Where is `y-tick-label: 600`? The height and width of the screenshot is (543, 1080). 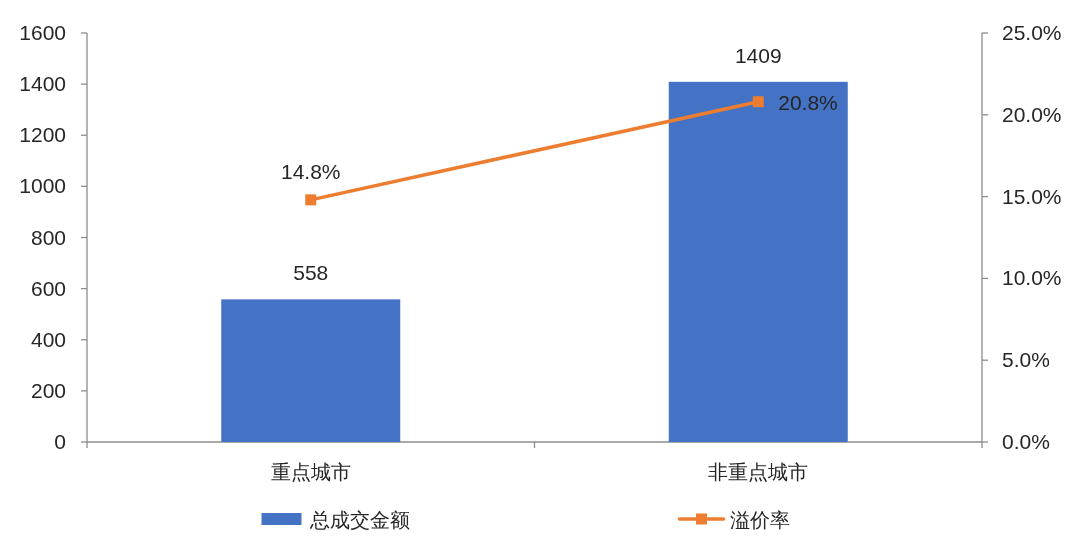
y-tick-label: 600 is located at coordinates (48, 288).